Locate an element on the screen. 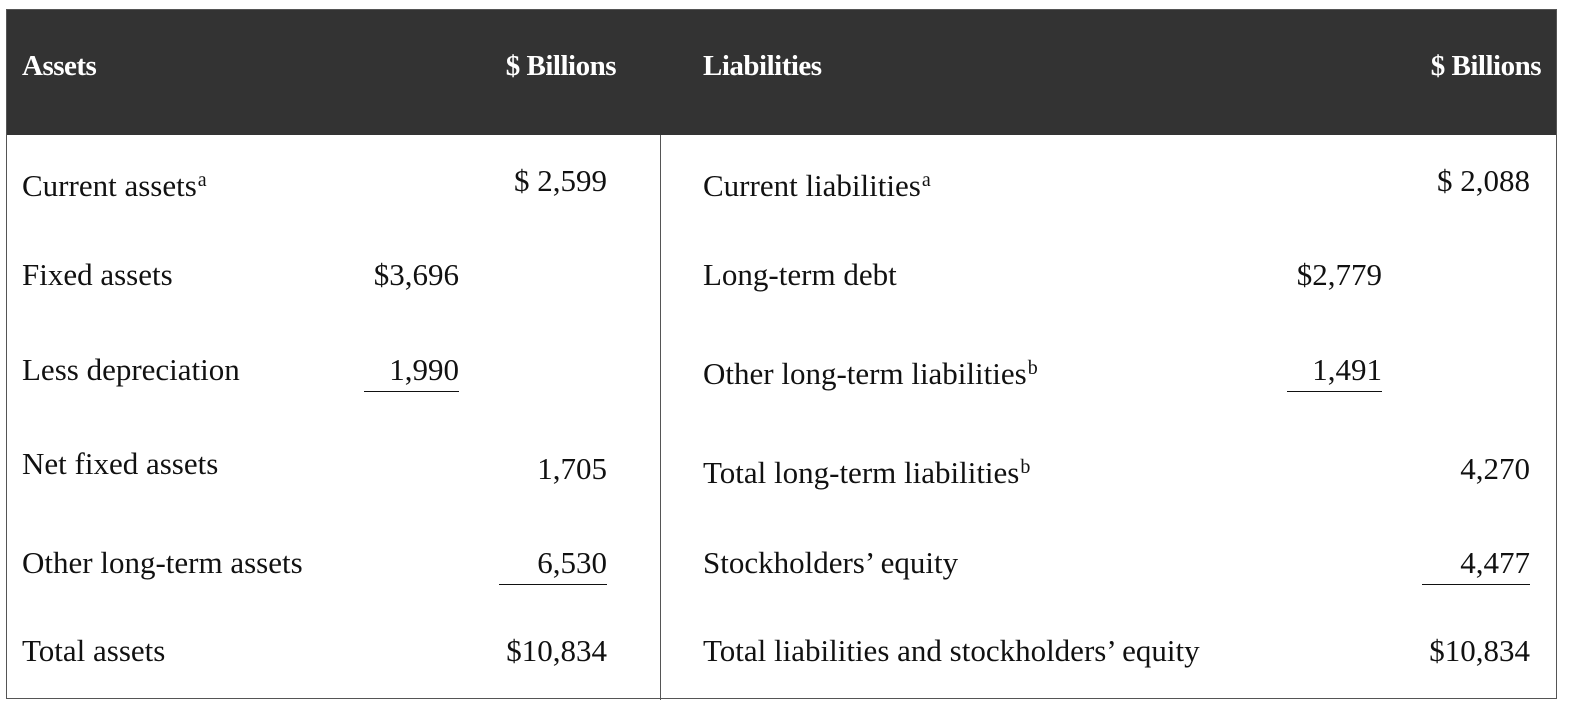  liabilities-header: Liabilities is located at coordinates (762, 66).